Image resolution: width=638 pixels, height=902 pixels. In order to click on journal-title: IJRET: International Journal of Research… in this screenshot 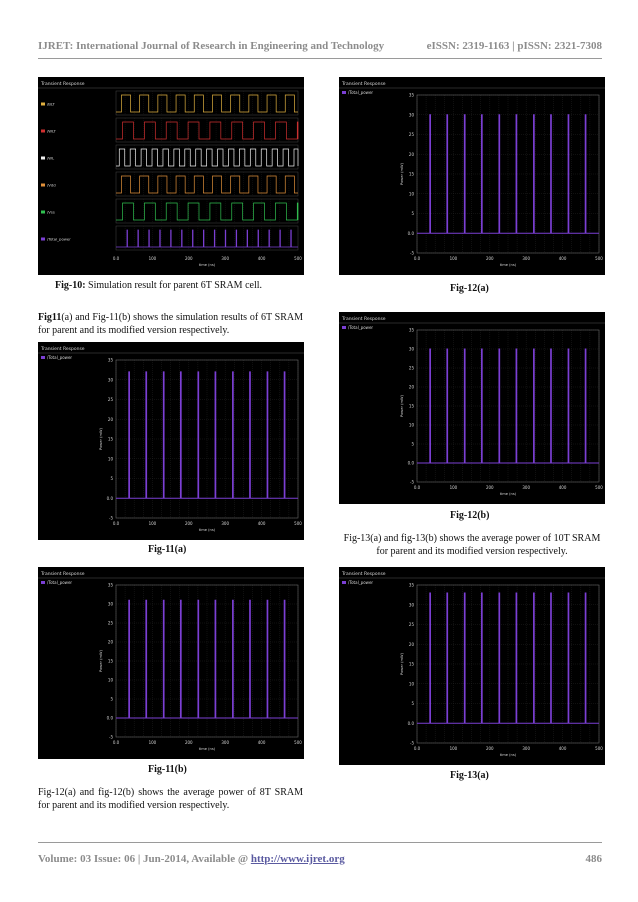, I will do `click(211, 46)`.